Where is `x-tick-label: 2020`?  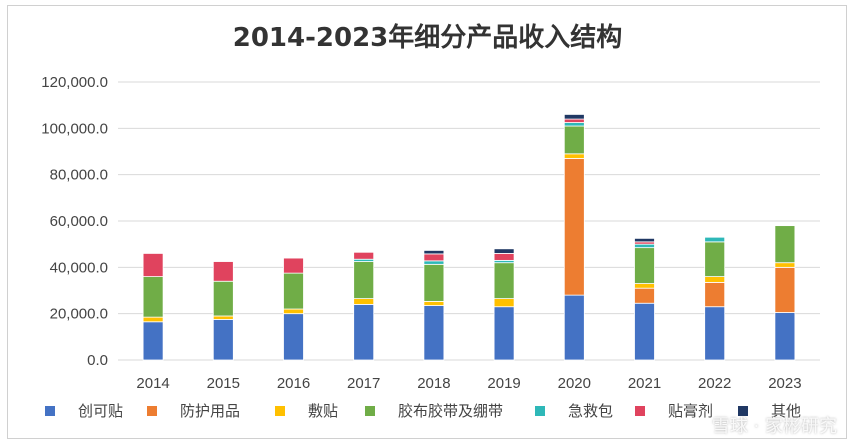 x-tick-label: 2020 is located at coordinates (574, 383).